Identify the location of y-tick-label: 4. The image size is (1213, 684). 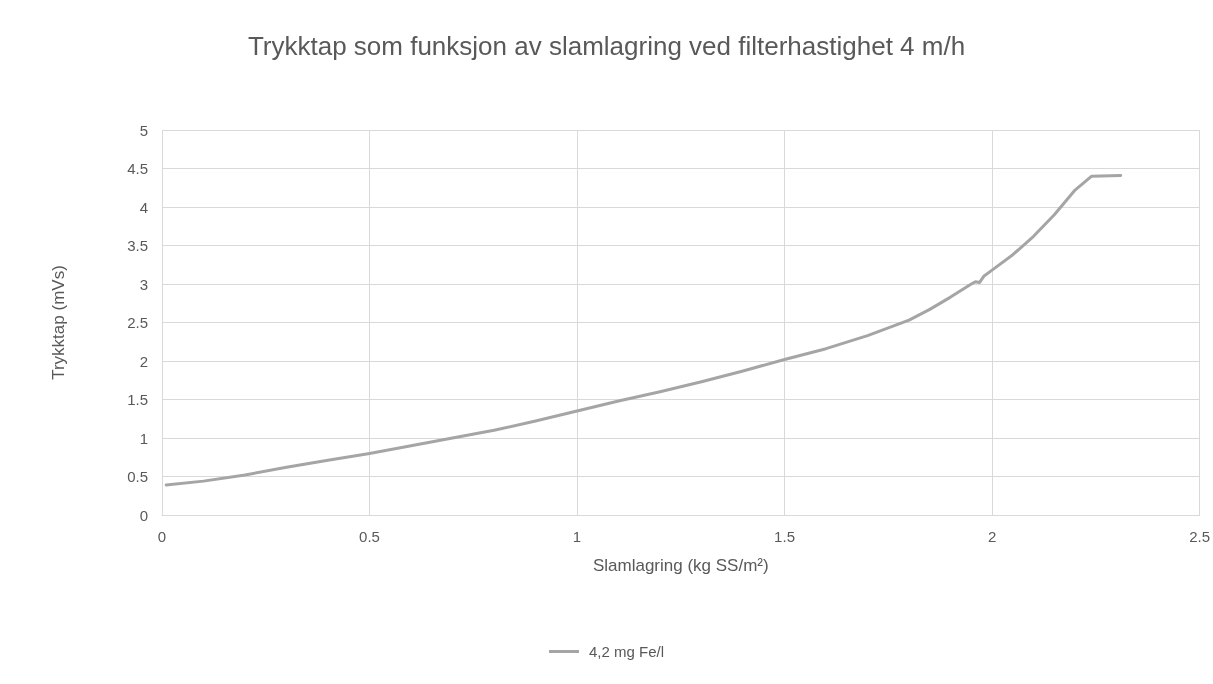
(143, 207).